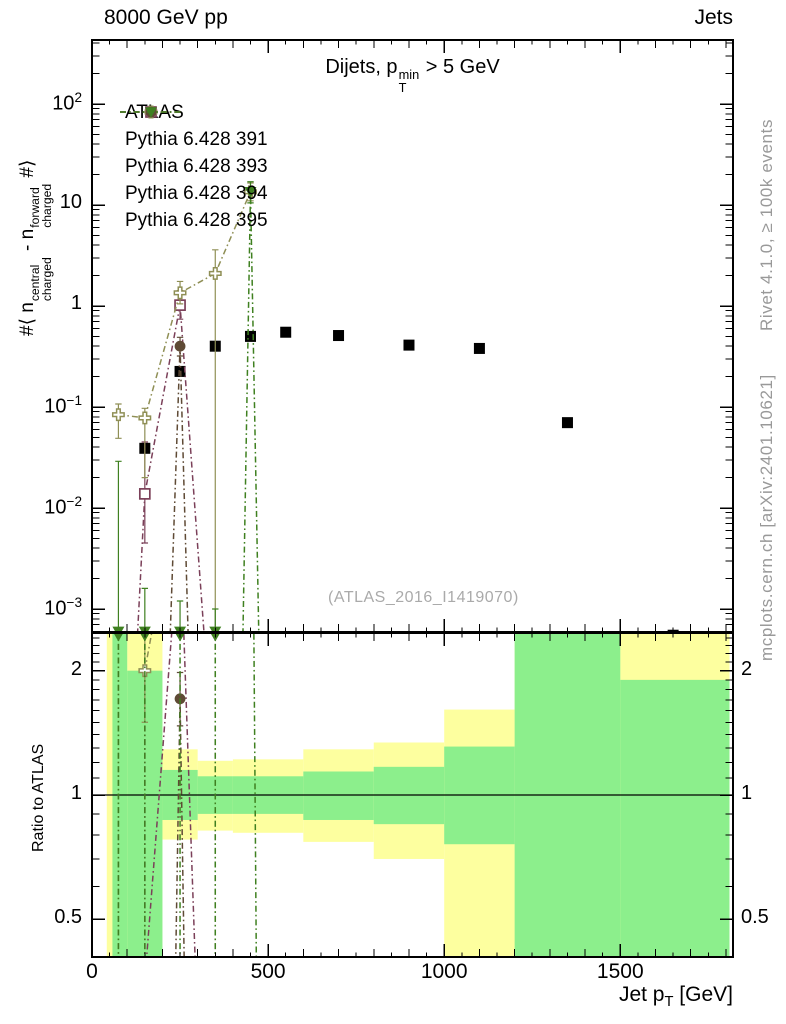  Describe the element at coordinates (747, 793) in the screenshot. I see `y-ratio-tick-label-right: 1` at that location.